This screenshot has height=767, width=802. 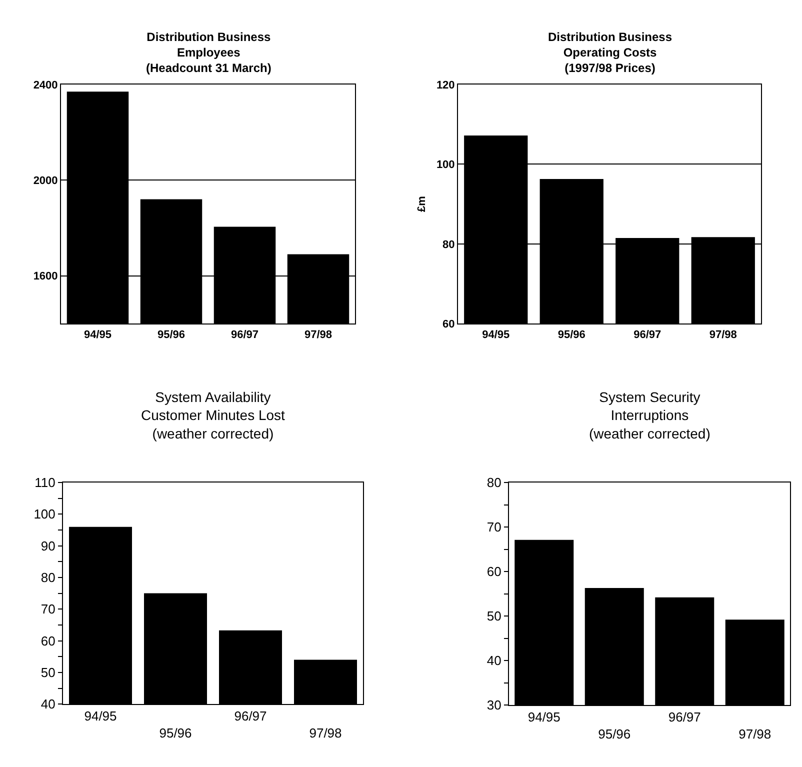 What do you see at coordinates (45, 276) in the screenshot?
I see `y-tick-label: 1600` at bounding box center [45, 276].